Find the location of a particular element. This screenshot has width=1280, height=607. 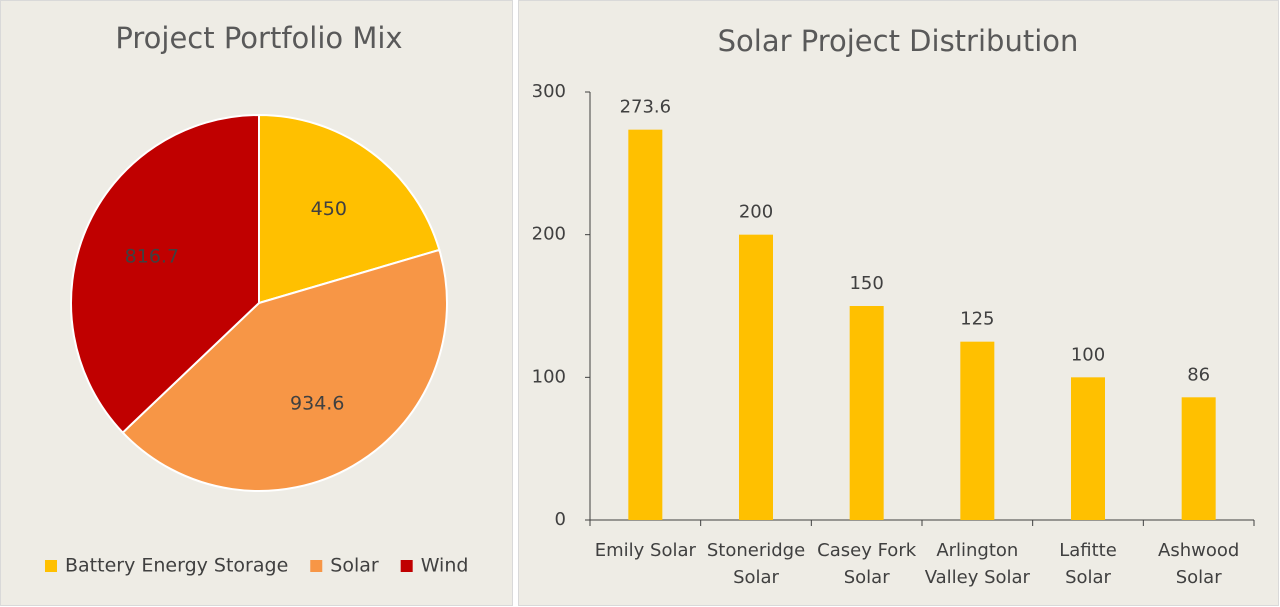

legend-label: Wind is located at coordinates (445, 566).